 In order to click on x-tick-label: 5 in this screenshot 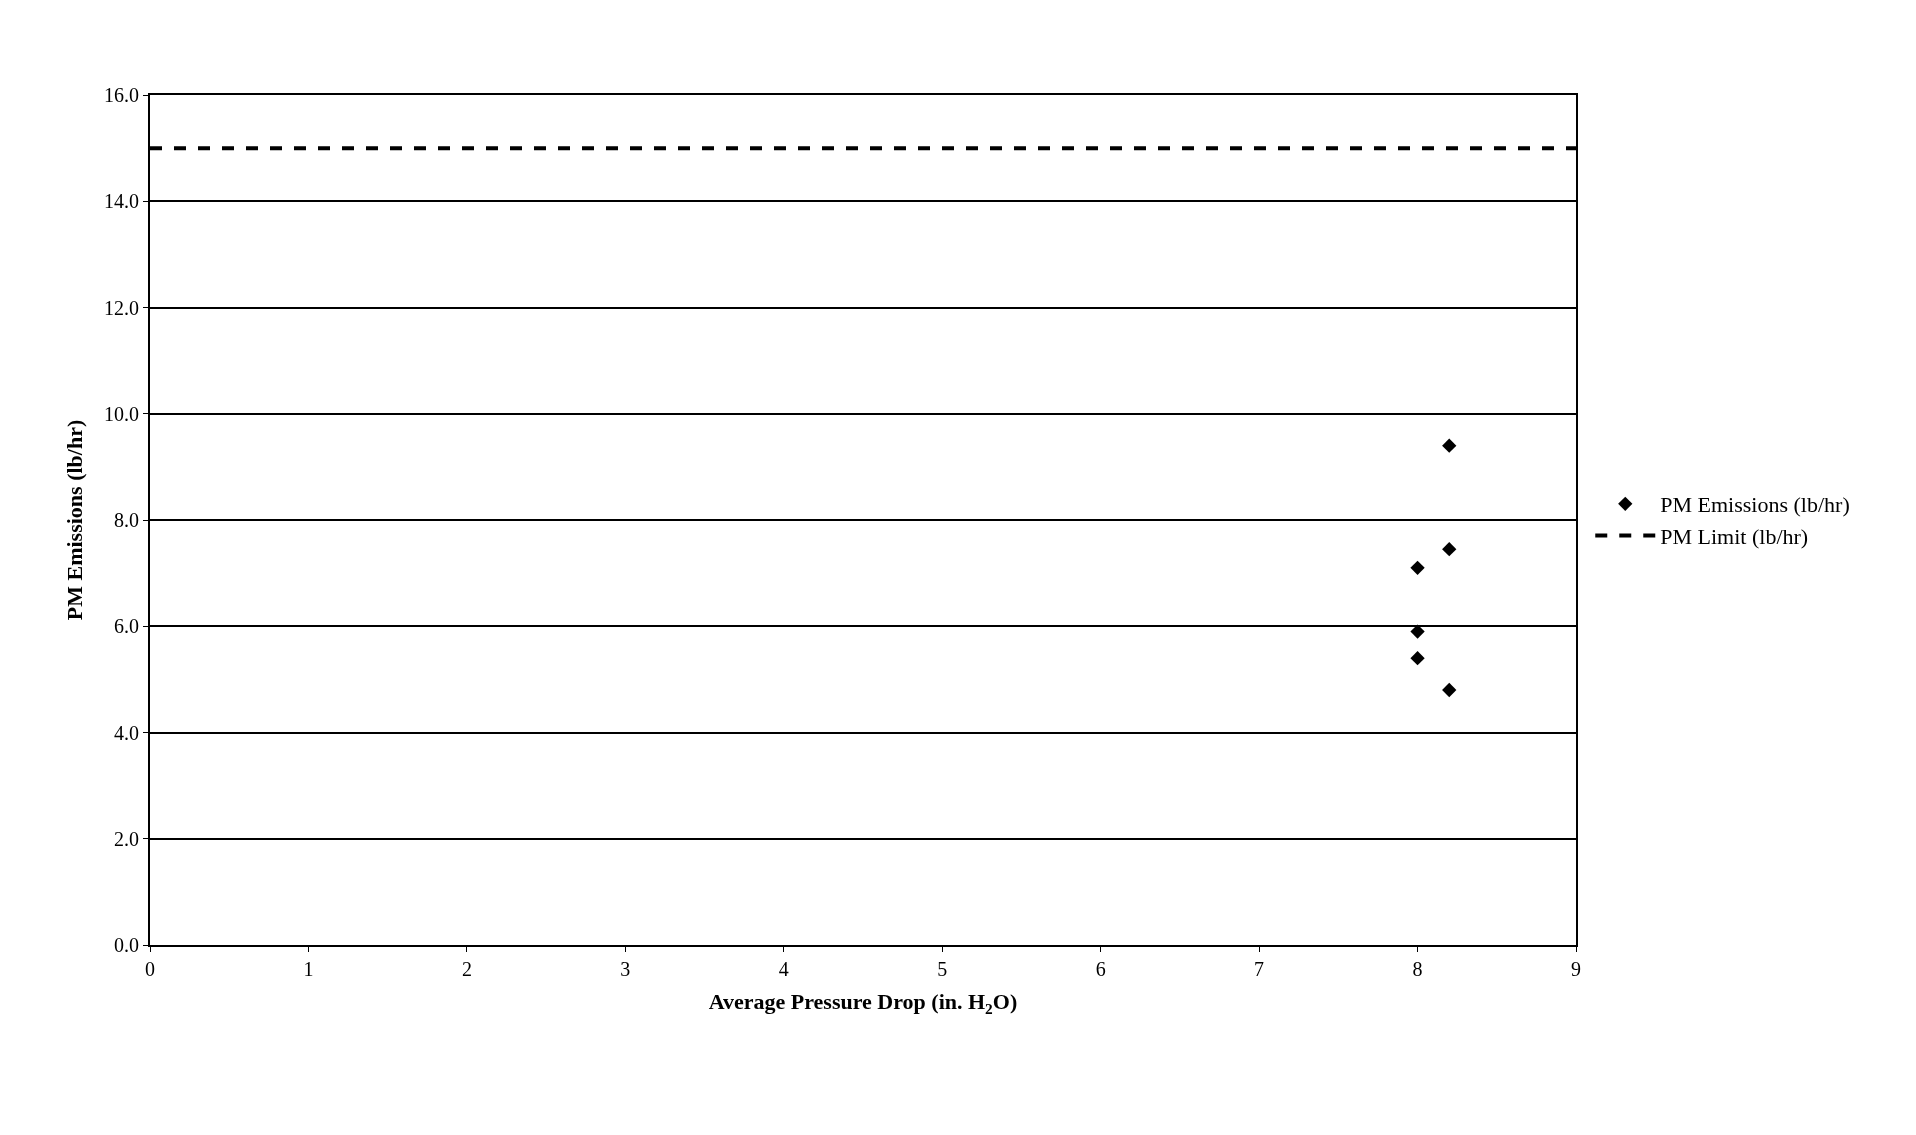, I will do `click(942, 969)`.